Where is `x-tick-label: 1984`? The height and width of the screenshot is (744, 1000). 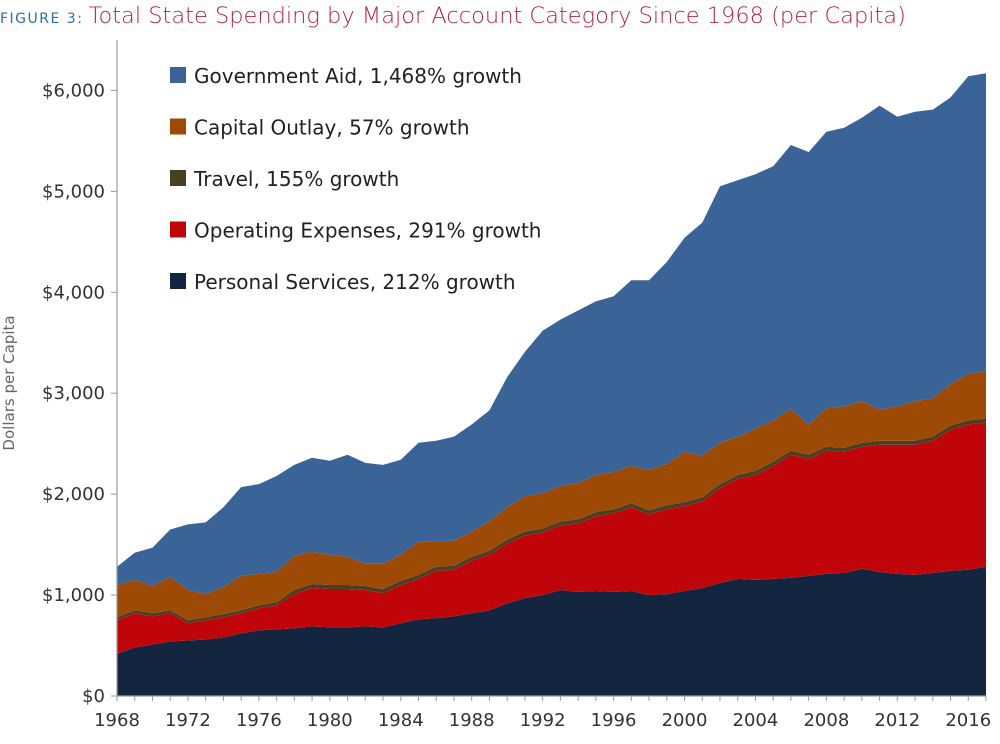 x-tick-label: 1984 is located at coordinates (401, 720).